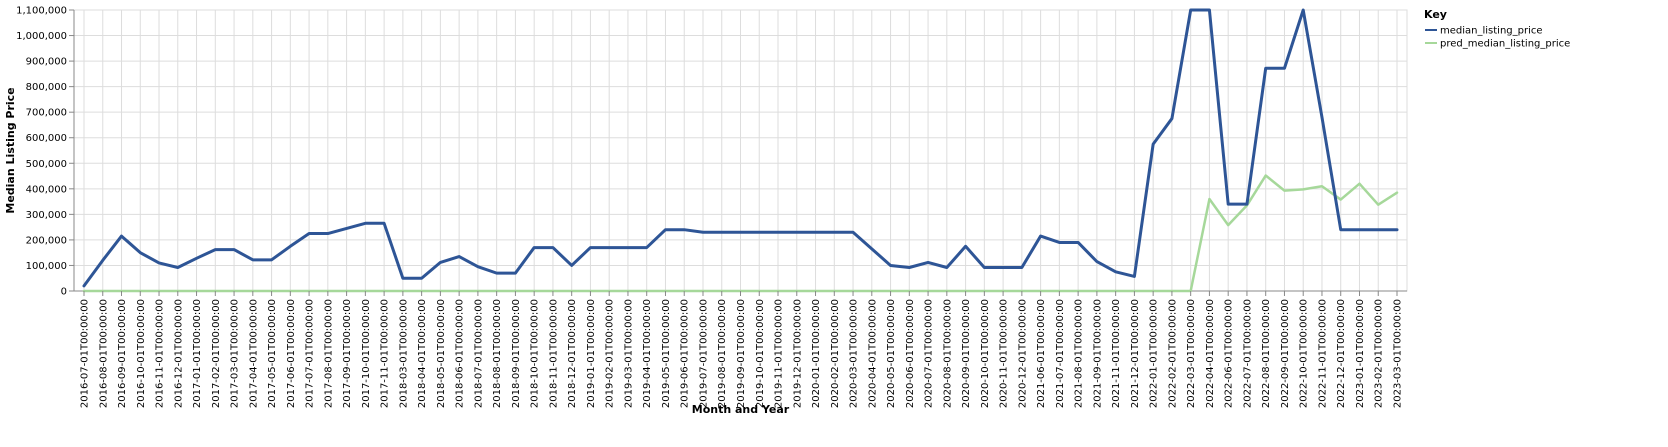 Image resolution: width=1668 pixels, height=447 pixels. Describe the element at coordinates (216, 353) in the screenshot. I see `x-tick-label: 2017-02-01T00:00:00` at that location.